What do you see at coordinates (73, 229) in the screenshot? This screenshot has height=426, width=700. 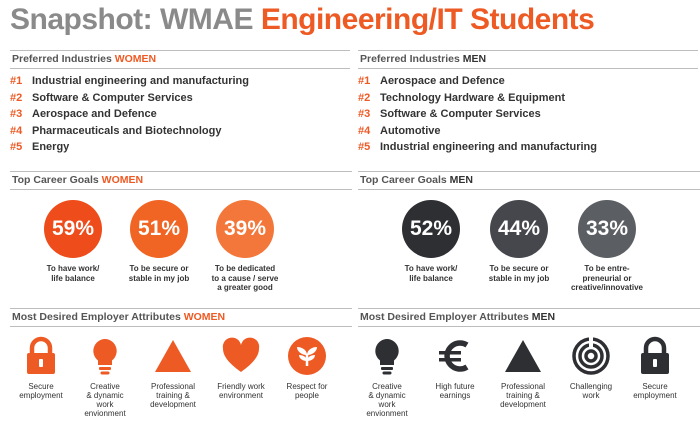 I see `percent-circle: 59%` at bounding box center [73, 229].